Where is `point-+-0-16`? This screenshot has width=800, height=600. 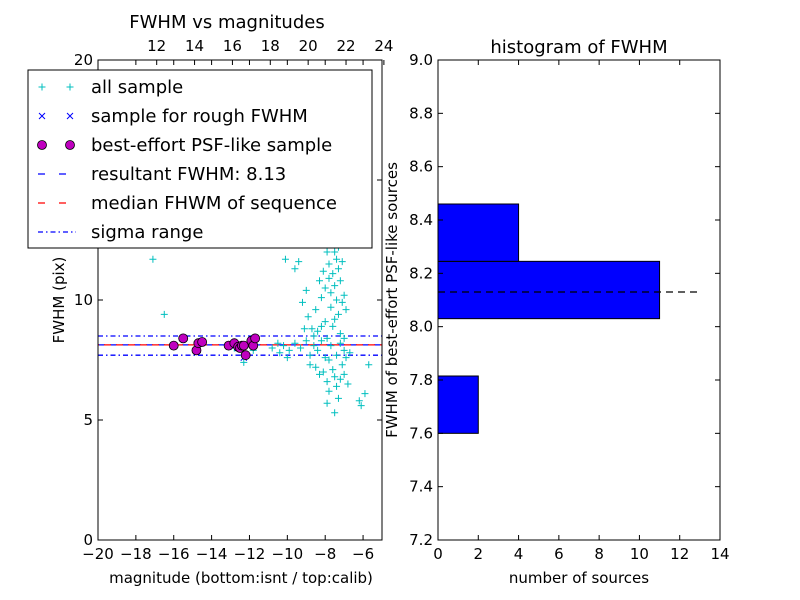
point-+-0-16 is located at coordinates (325, 358).